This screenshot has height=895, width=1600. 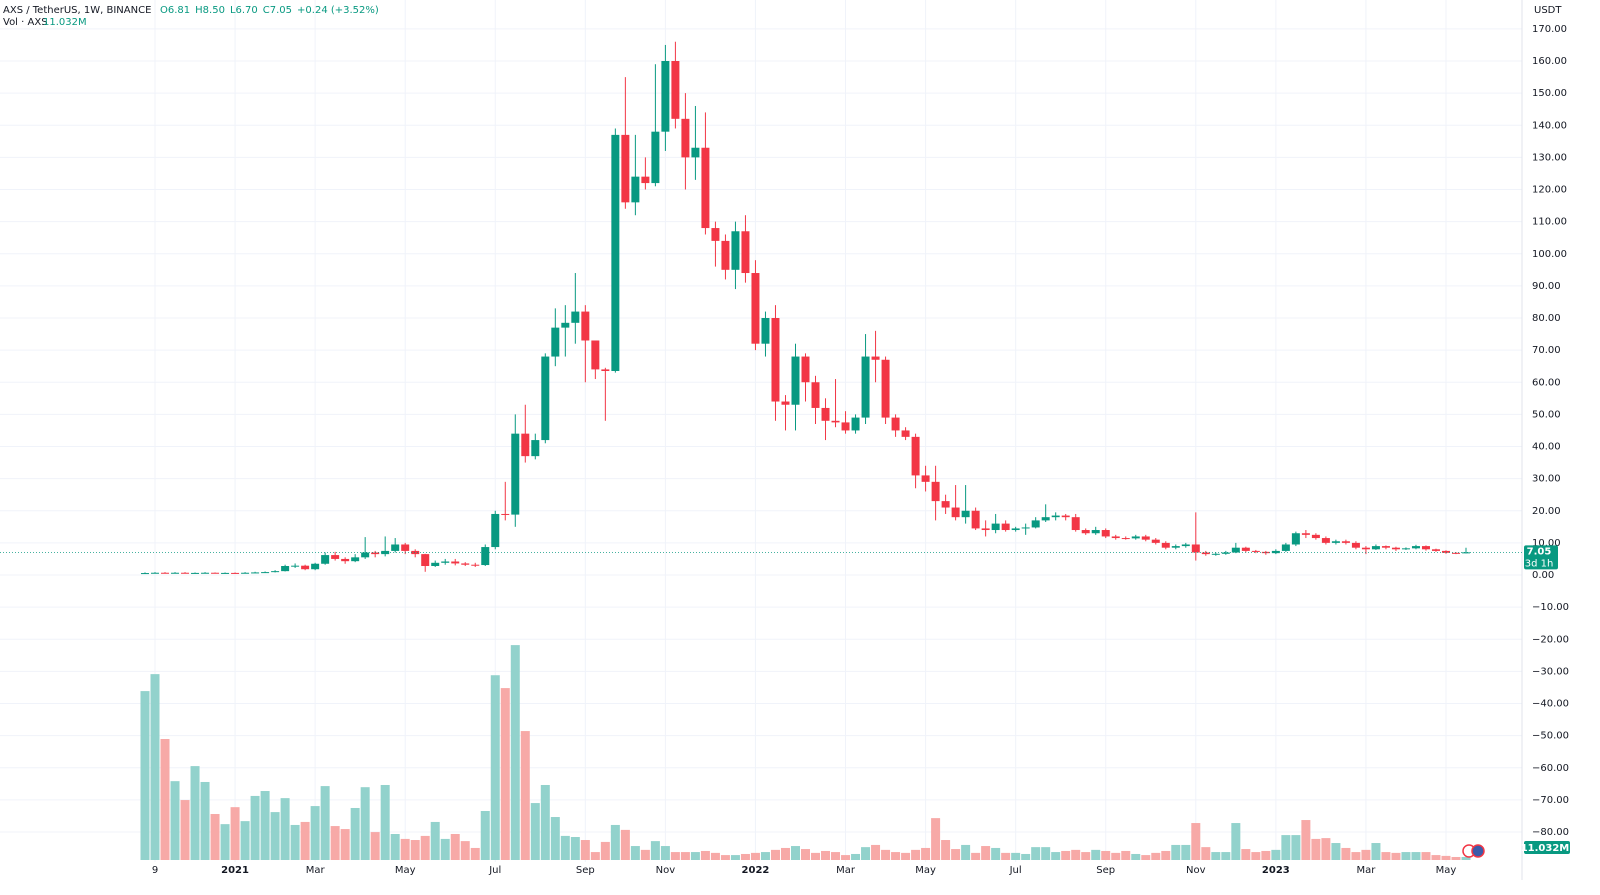 What do you see at coordinates (1196, 870) in the screenshot?
I see `x-tick-label: Nov` at bounding box center [1196, 870].